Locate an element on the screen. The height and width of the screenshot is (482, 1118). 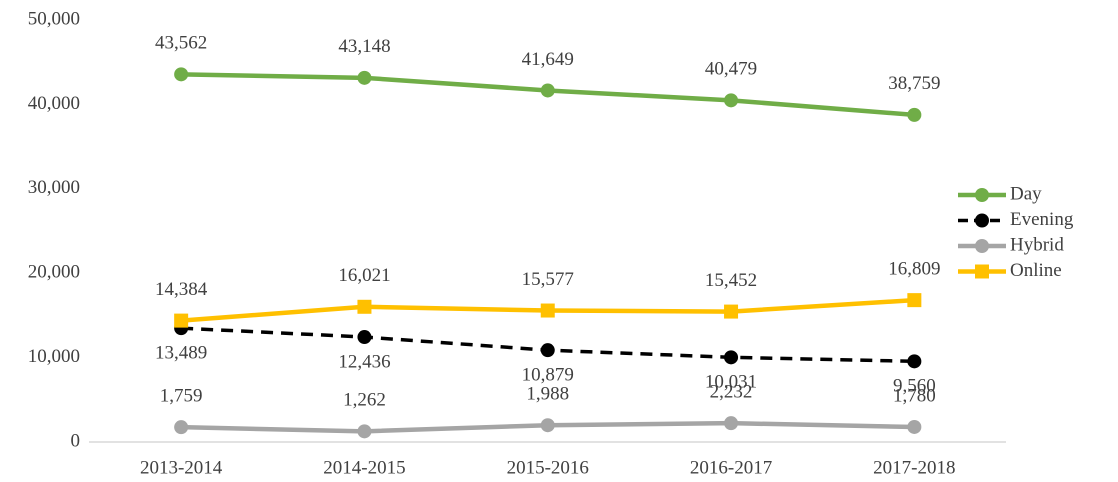
data-label: 16,809 is located at coordinates (914, 268).